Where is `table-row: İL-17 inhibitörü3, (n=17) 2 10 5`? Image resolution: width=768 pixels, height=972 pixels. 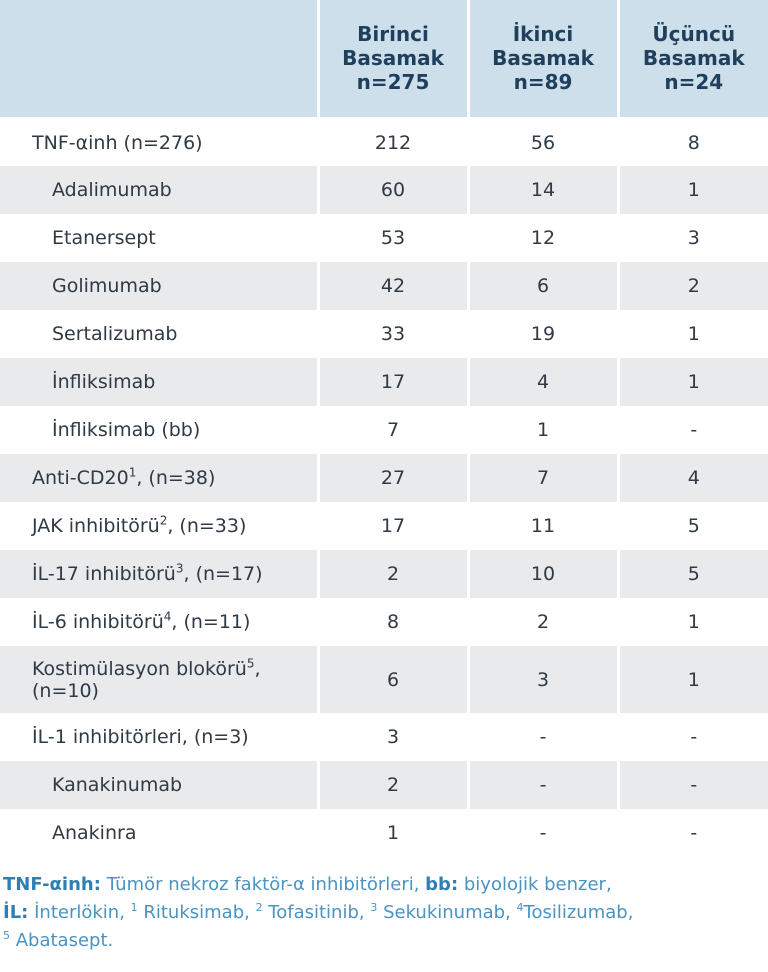
table-row: İL-17 inhibitörü3, (n=17) 2 10 5 is located at coordinates (384, 574).